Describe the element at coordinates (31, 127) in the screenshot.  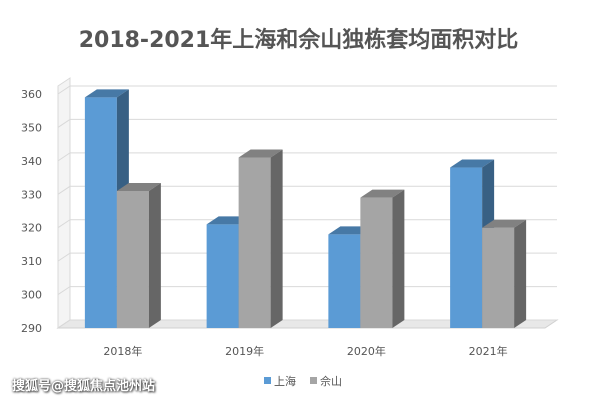
I see `y-tick-label: 350` at that location.